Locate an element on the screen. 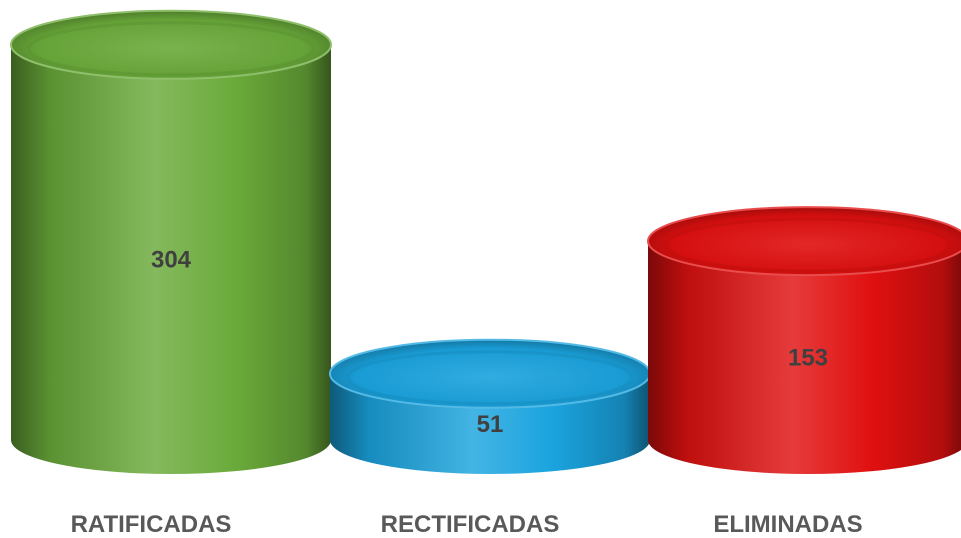 This screenshot has width=961, height=538. value-label: 153 is located at coordinates (808, 358).